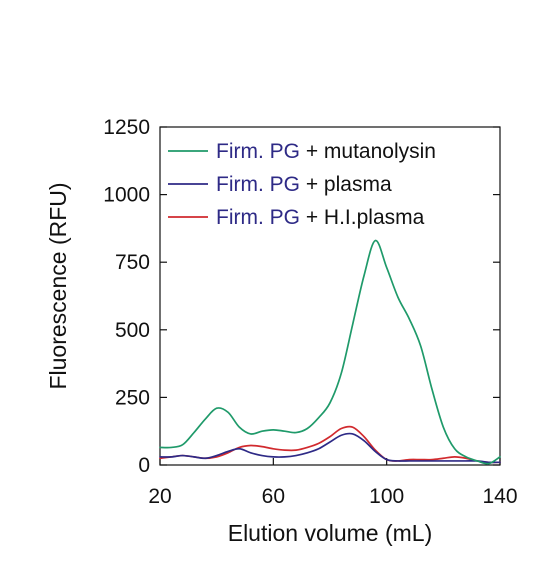 This screenshot has width=539, height=568. Describe the element at coordinates (273, 496) in the screenshot. I see `x-tick-label: 60` at that location.